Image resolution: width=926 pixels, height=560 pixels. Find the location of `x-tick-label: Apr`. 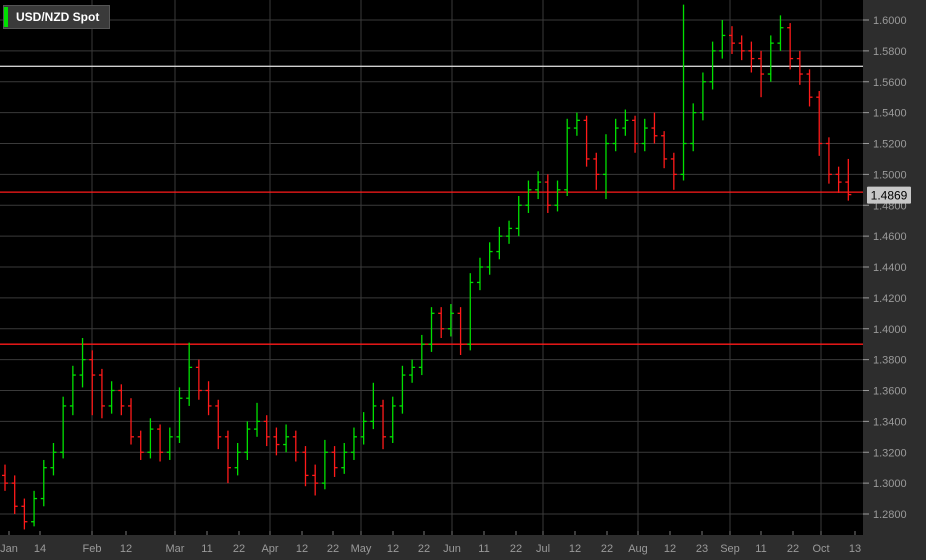

x-tick-label: Apr is located at coordinates (269, 549).